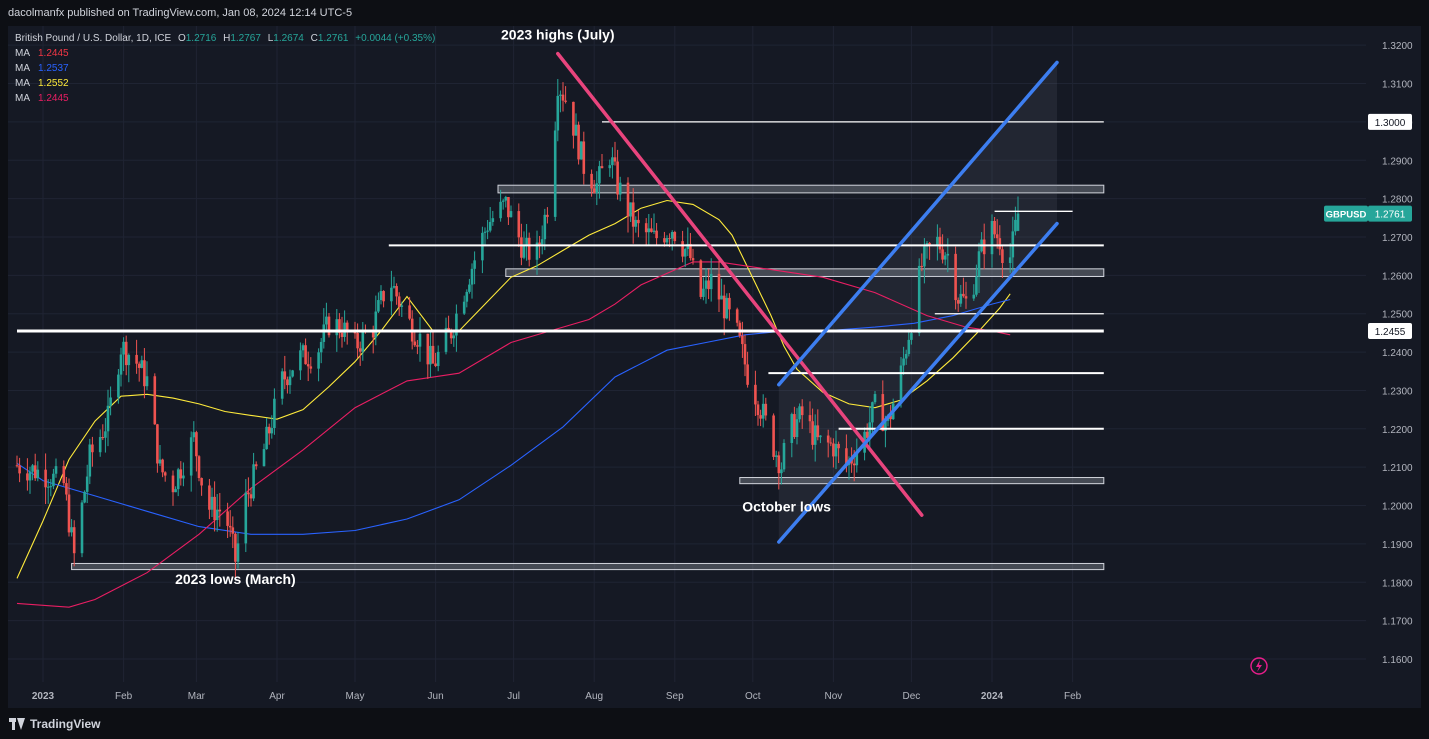 The width and height of the screenshot is (1429, 739). What do you see at coordinates (1397, 276) in the screenshot?
I see `y-tick-label: 1.2600` at bounding box center [1397, 276].